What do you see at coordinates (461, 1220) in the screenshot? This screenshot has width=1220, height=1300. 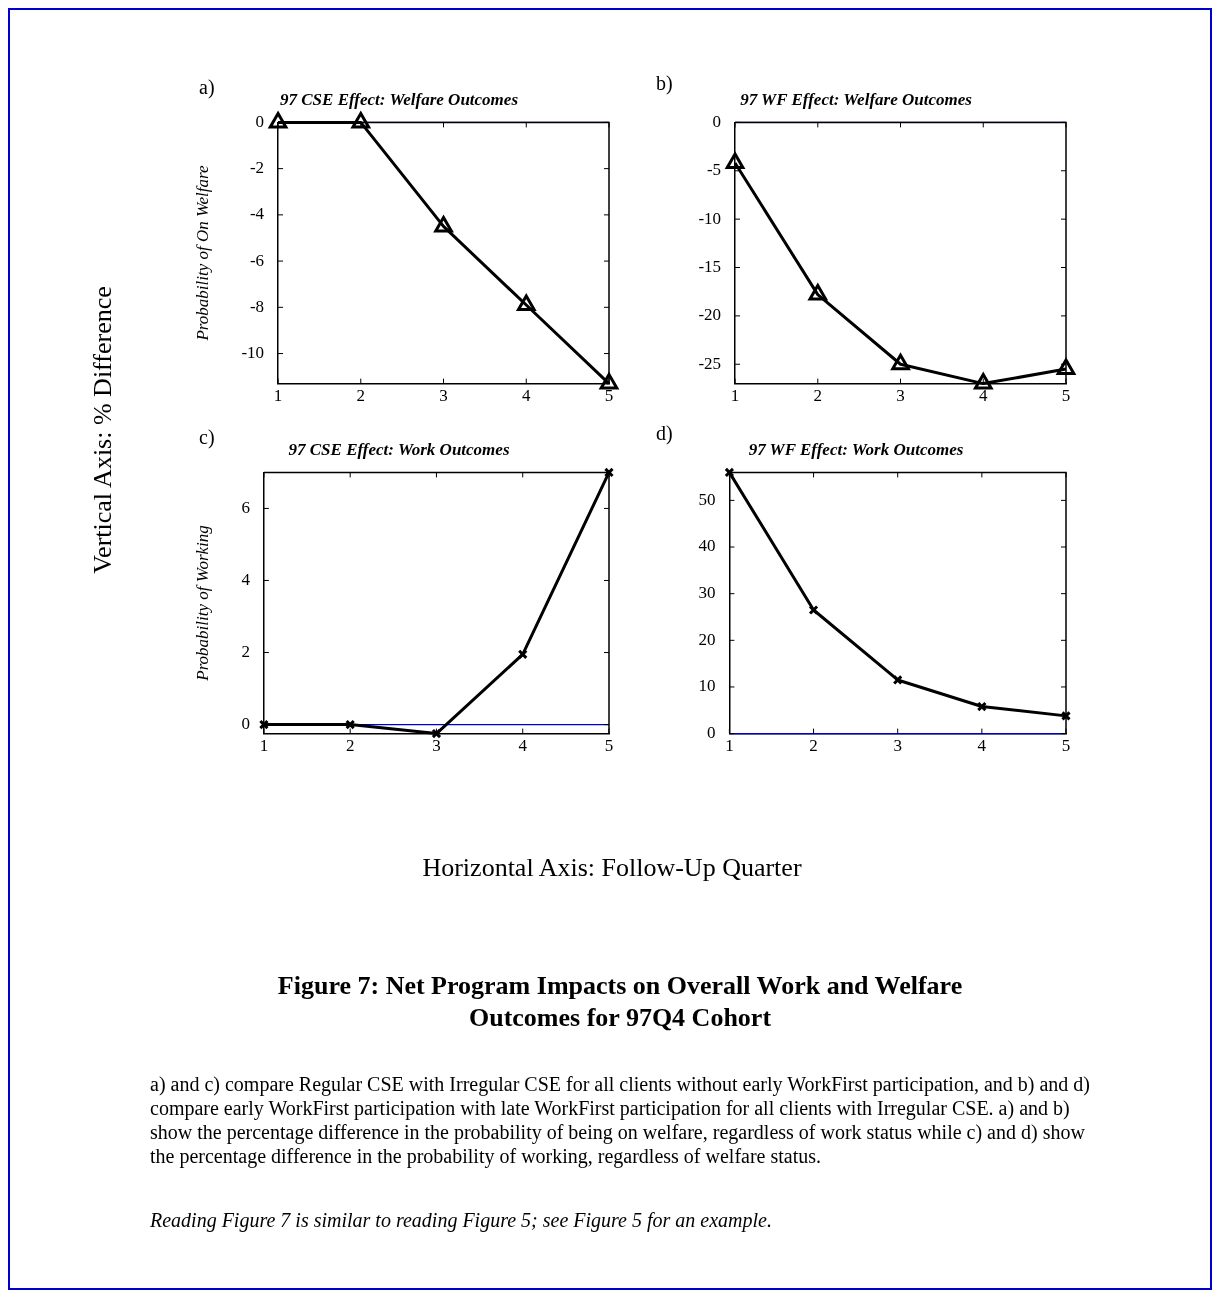 I see `text: Reading Figure 7 is similar to reading Figure 5; see Figure 5 for an example.` at bounding box center [461, 1220].